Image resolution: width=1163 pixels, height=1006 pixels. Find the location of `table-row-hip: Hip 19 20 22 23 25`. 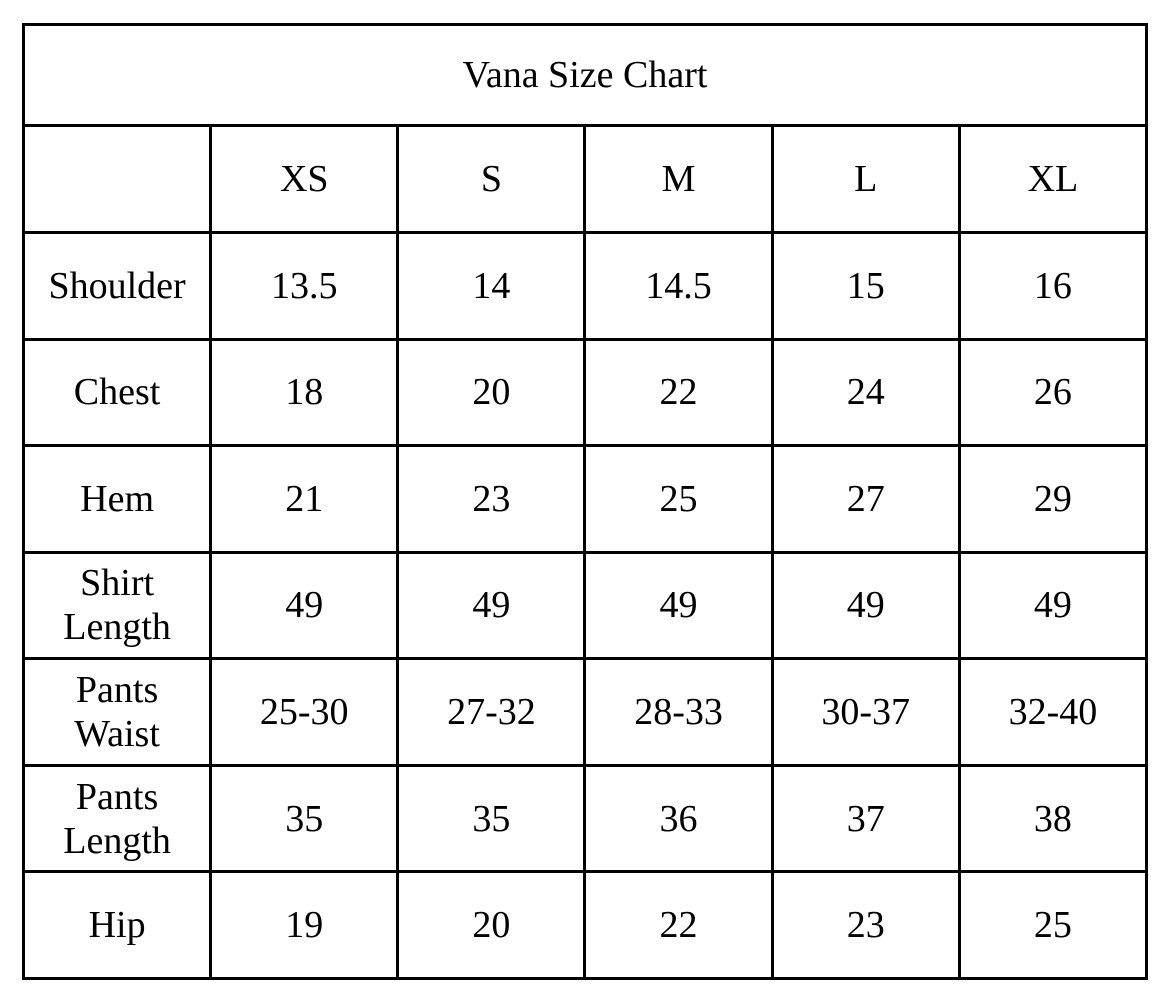

table-row-hip: Hip 19 20 22 23 25 is located at coordinates (585, 925).